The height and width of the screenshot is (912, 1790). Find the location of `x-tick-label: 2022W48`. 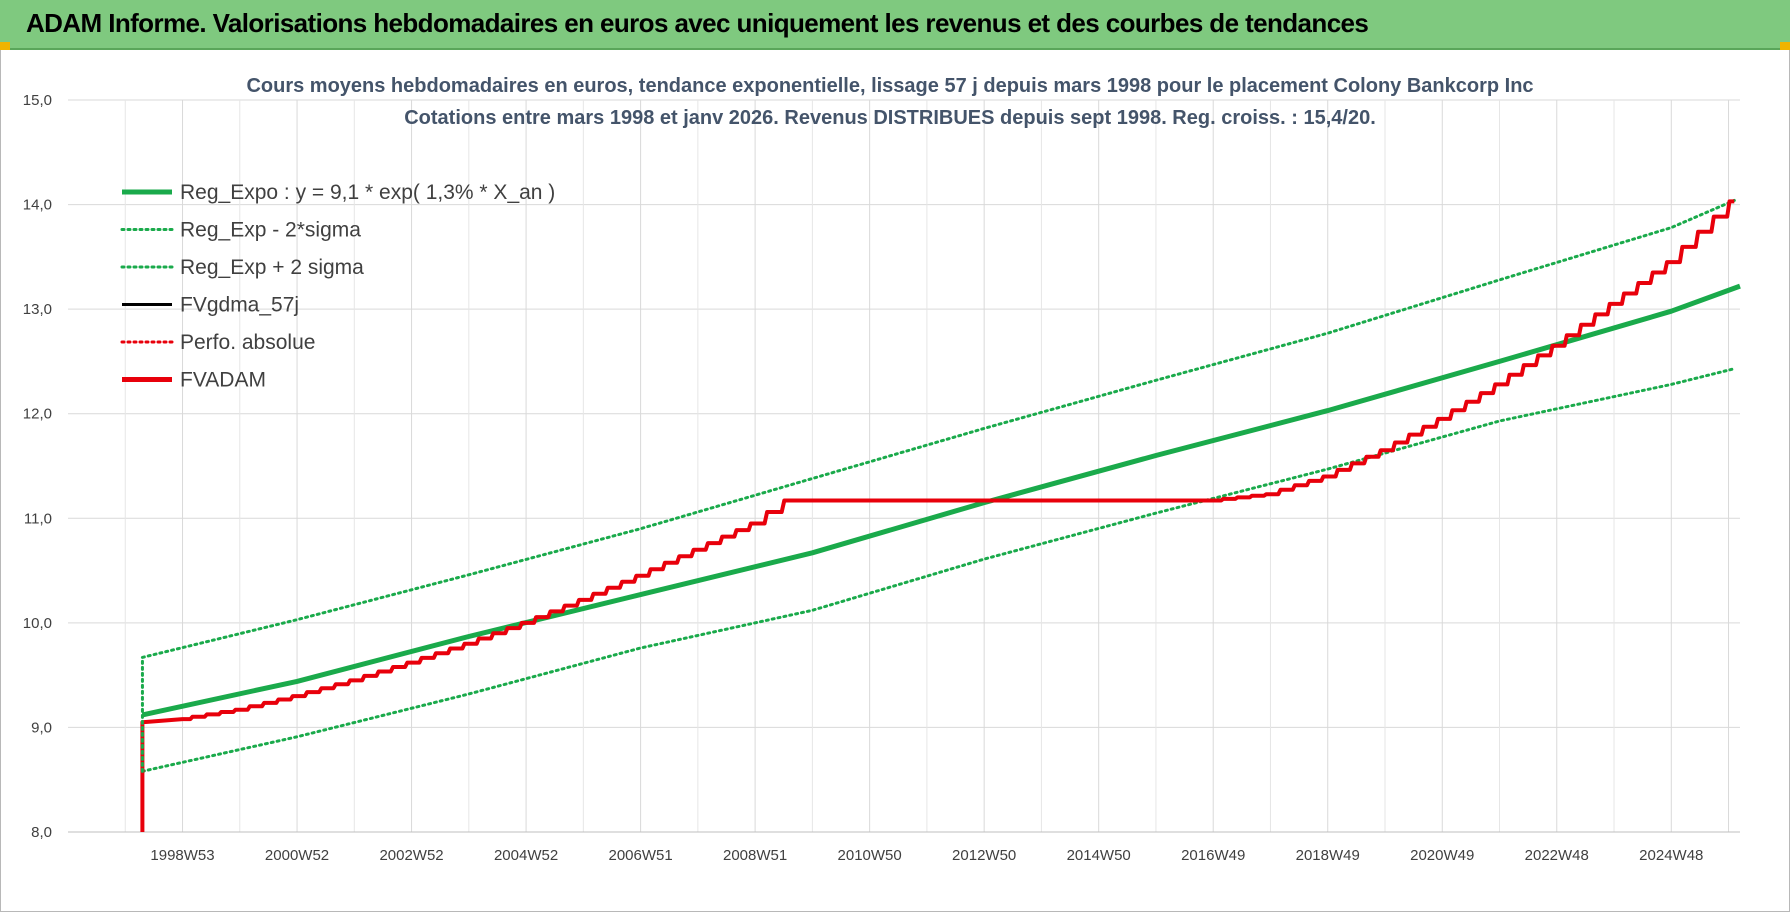

x-tick-label: 2022W48 is located at coordinates (1557, 855).